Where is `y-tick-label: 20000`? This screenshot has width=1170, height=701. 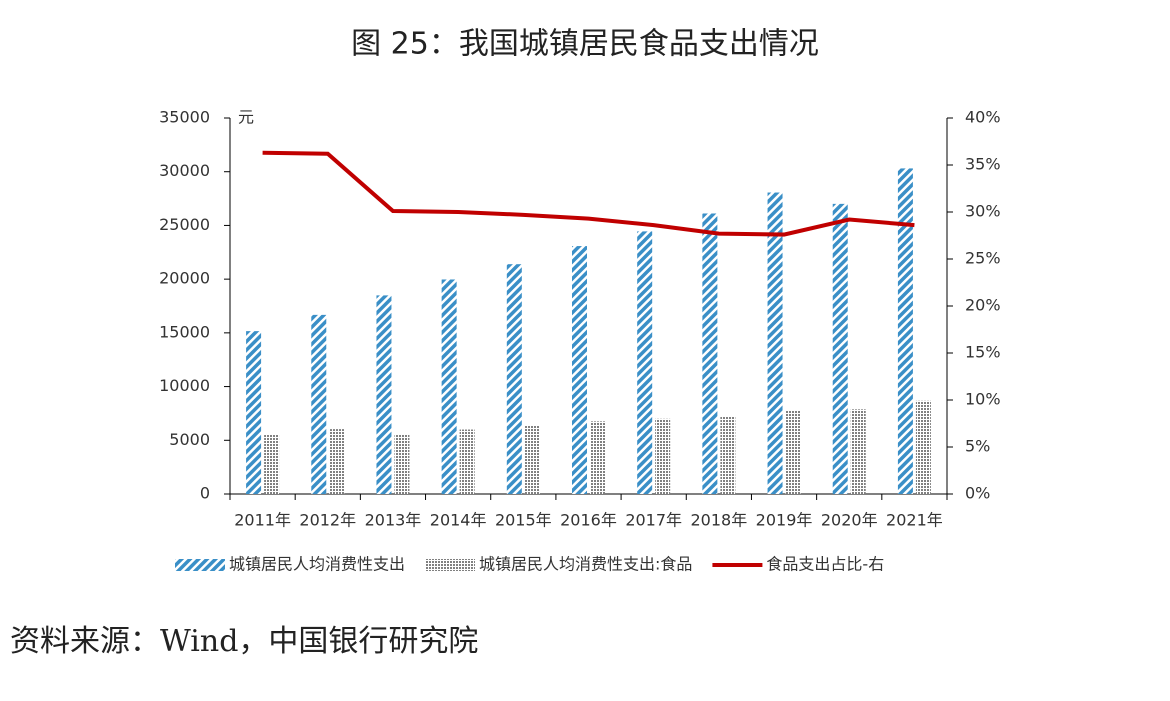
y-tick-label: 20000 is located at coordinates (184, 278).